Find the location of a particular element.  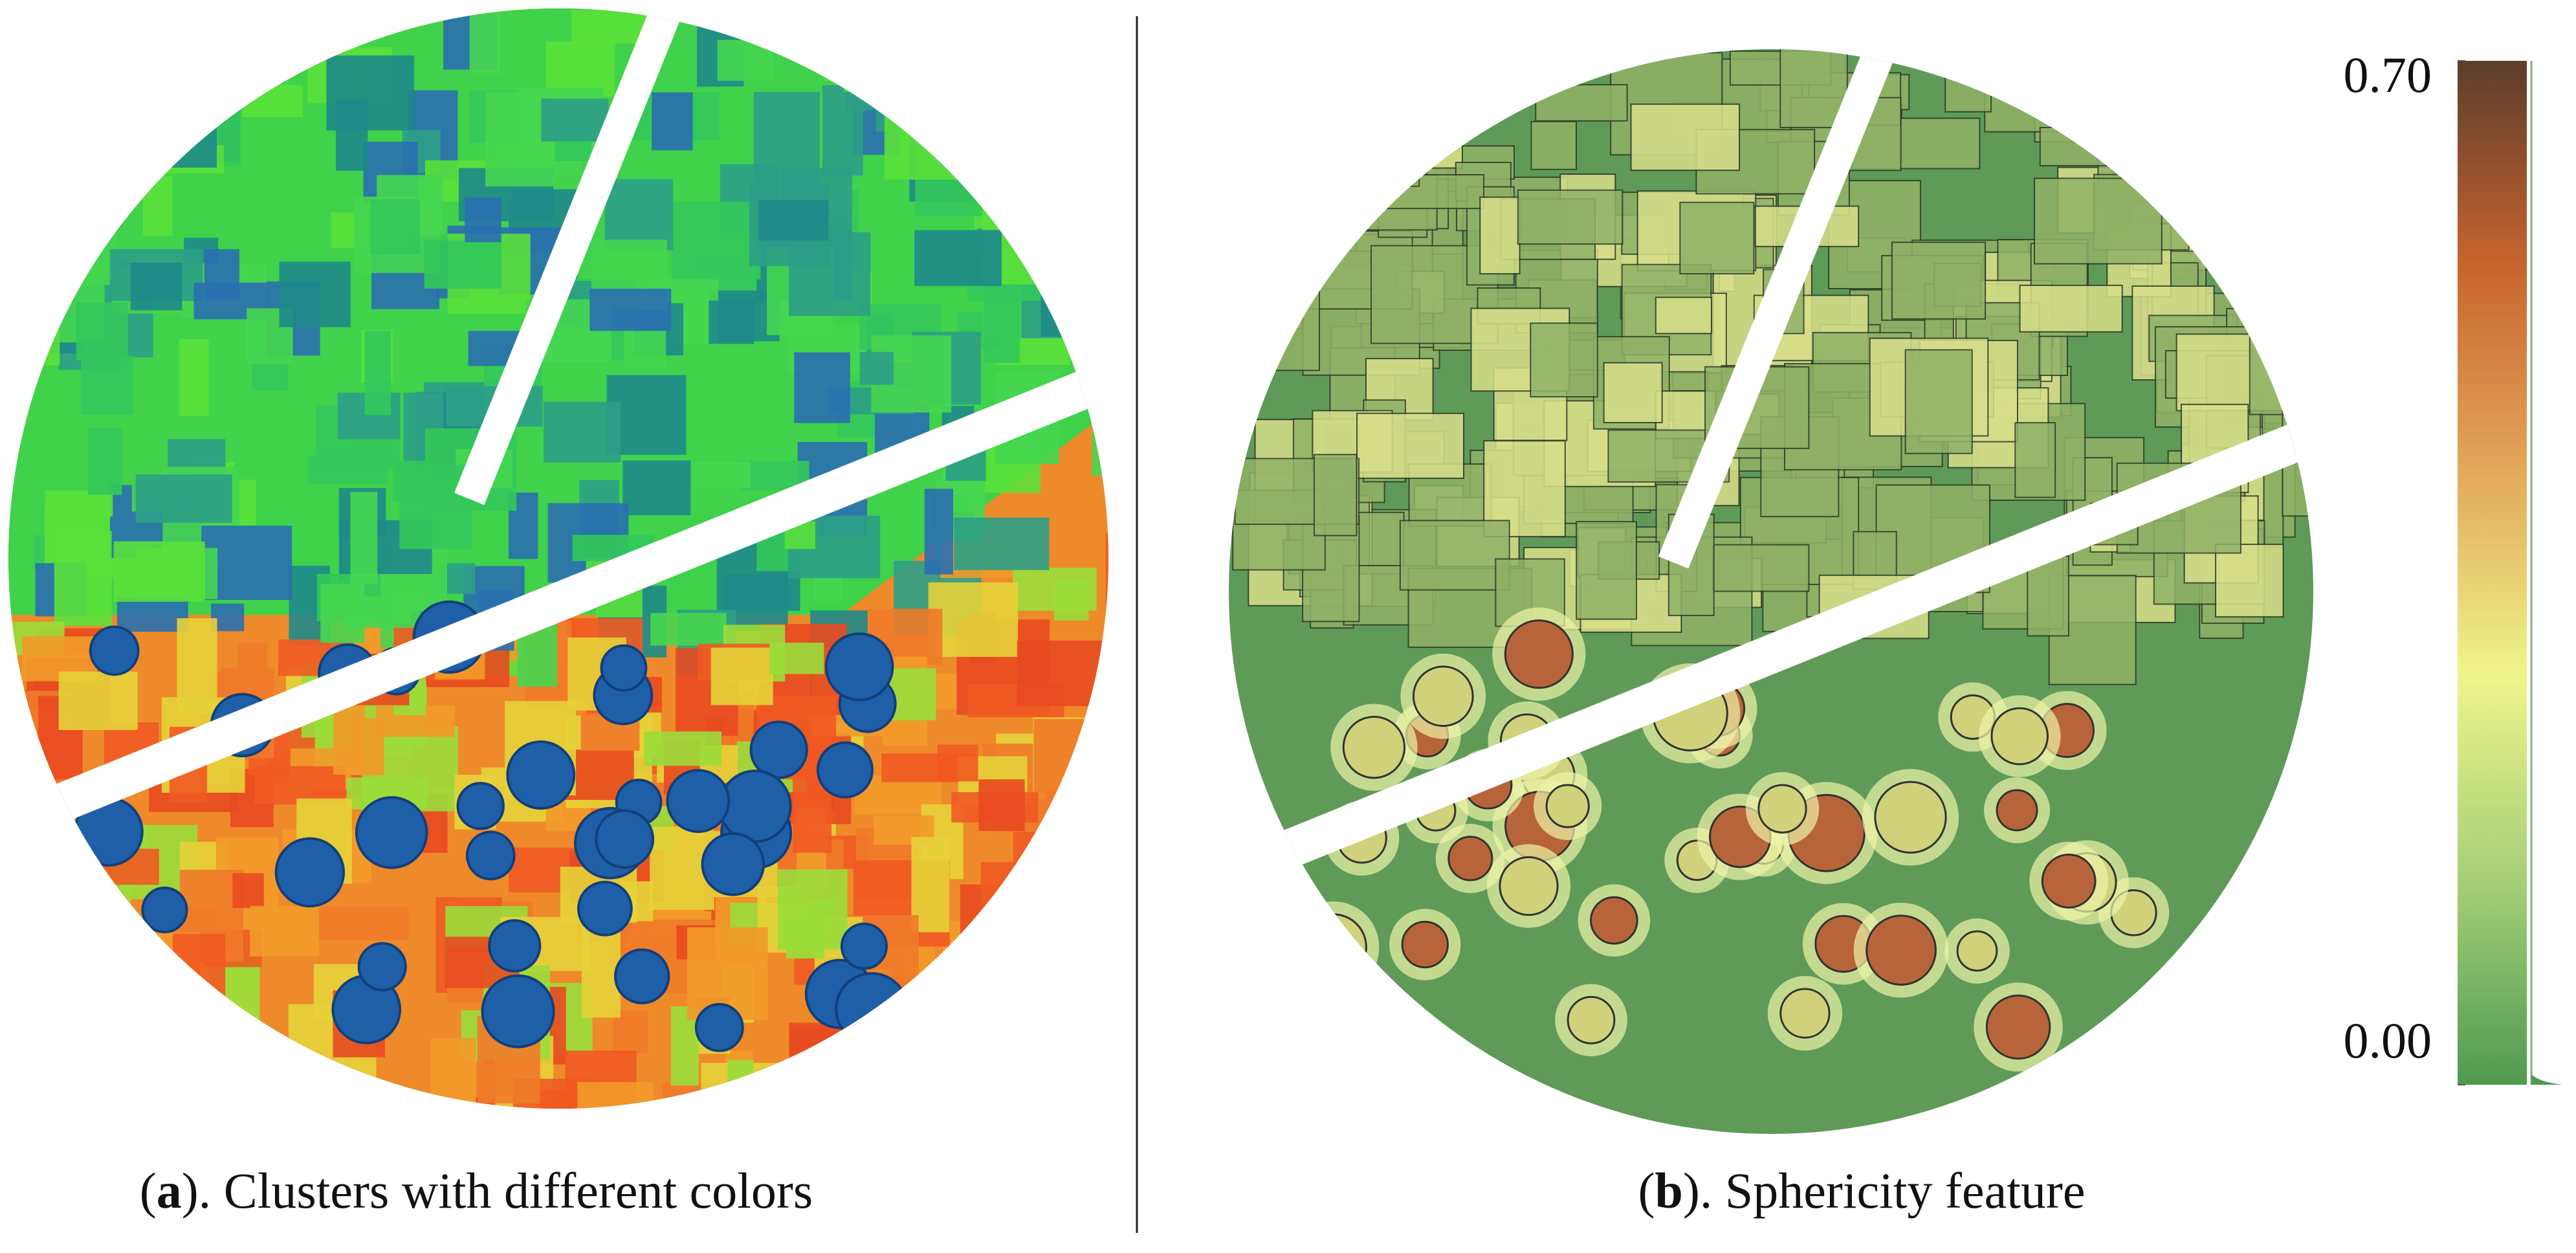

colorbar-histogram is located at coordinates (2546, 1079).